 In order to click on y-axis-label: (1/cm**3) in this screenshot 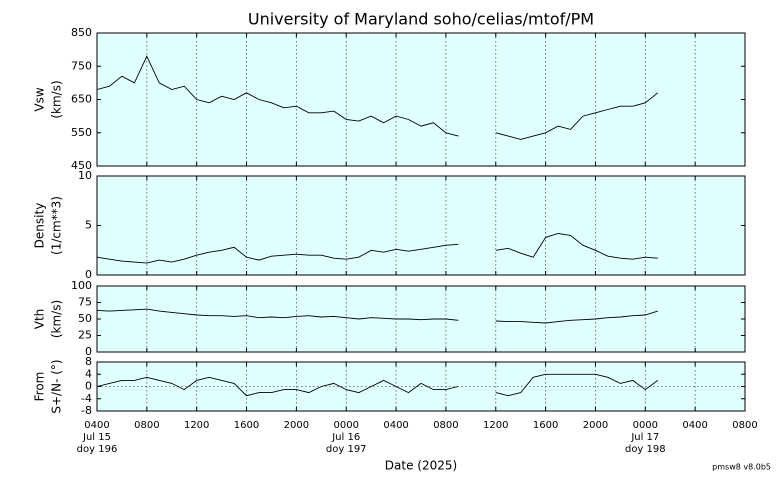, I will do `click(57, 225)`.